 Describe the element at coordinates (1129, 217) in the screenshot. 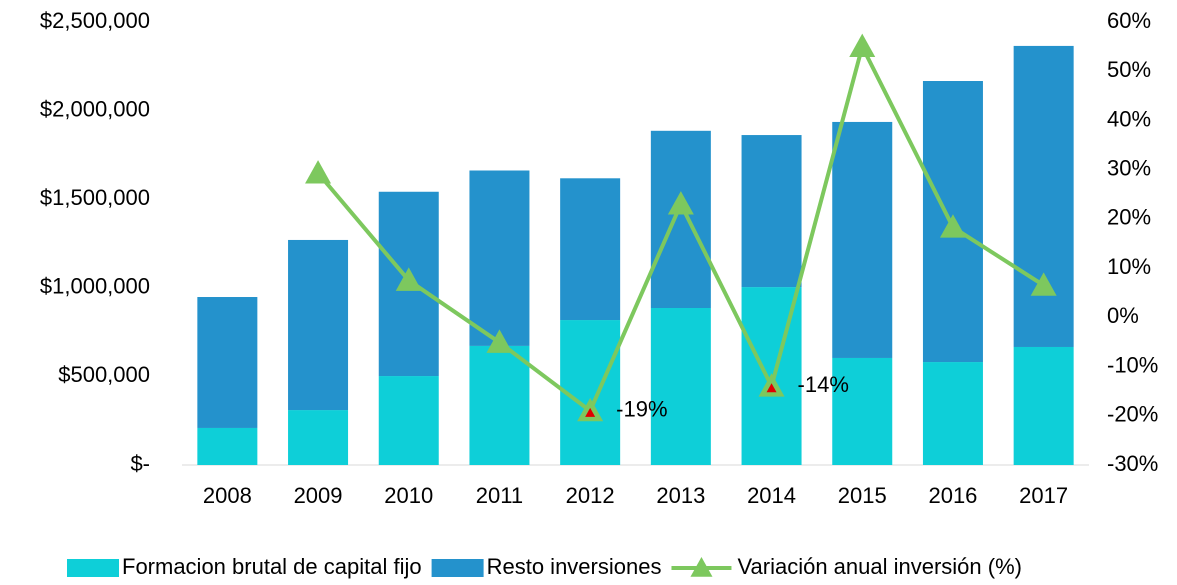

I see `y2-tick-label: 20%` at that location.